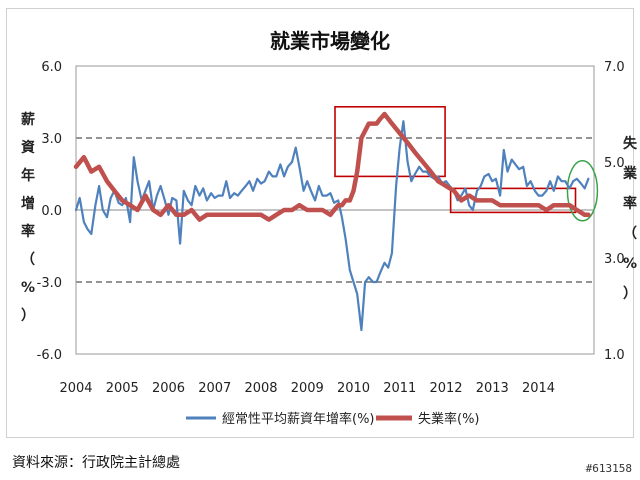  Describe the element at coordinates (28, 175) in the screenshot. I see `left-axis-label-char: 年` at that location.